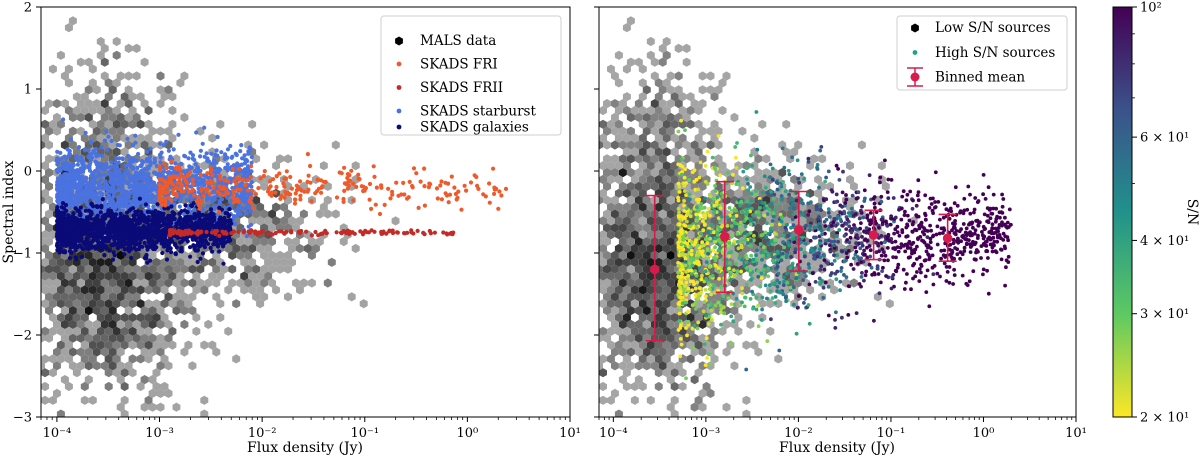 Image resolution: width=1200 pixels, height=462 pixels. Describe the element at coordinates (478, 112) in the screenshot. I see `legend-label-skads-starburst: SKADS starburst` at that location.